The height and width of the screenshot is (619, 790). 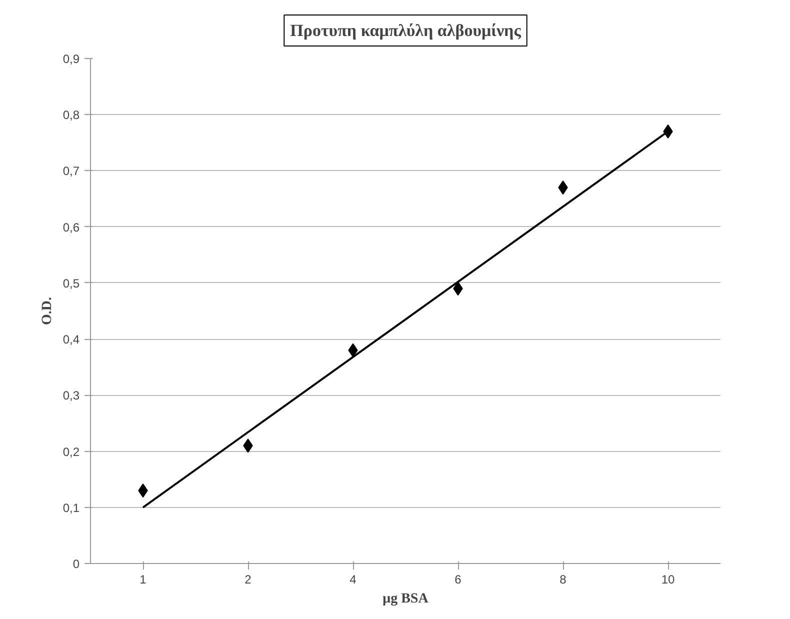 I want to click on x-tick-label: 2, so click(x=248, y=579).